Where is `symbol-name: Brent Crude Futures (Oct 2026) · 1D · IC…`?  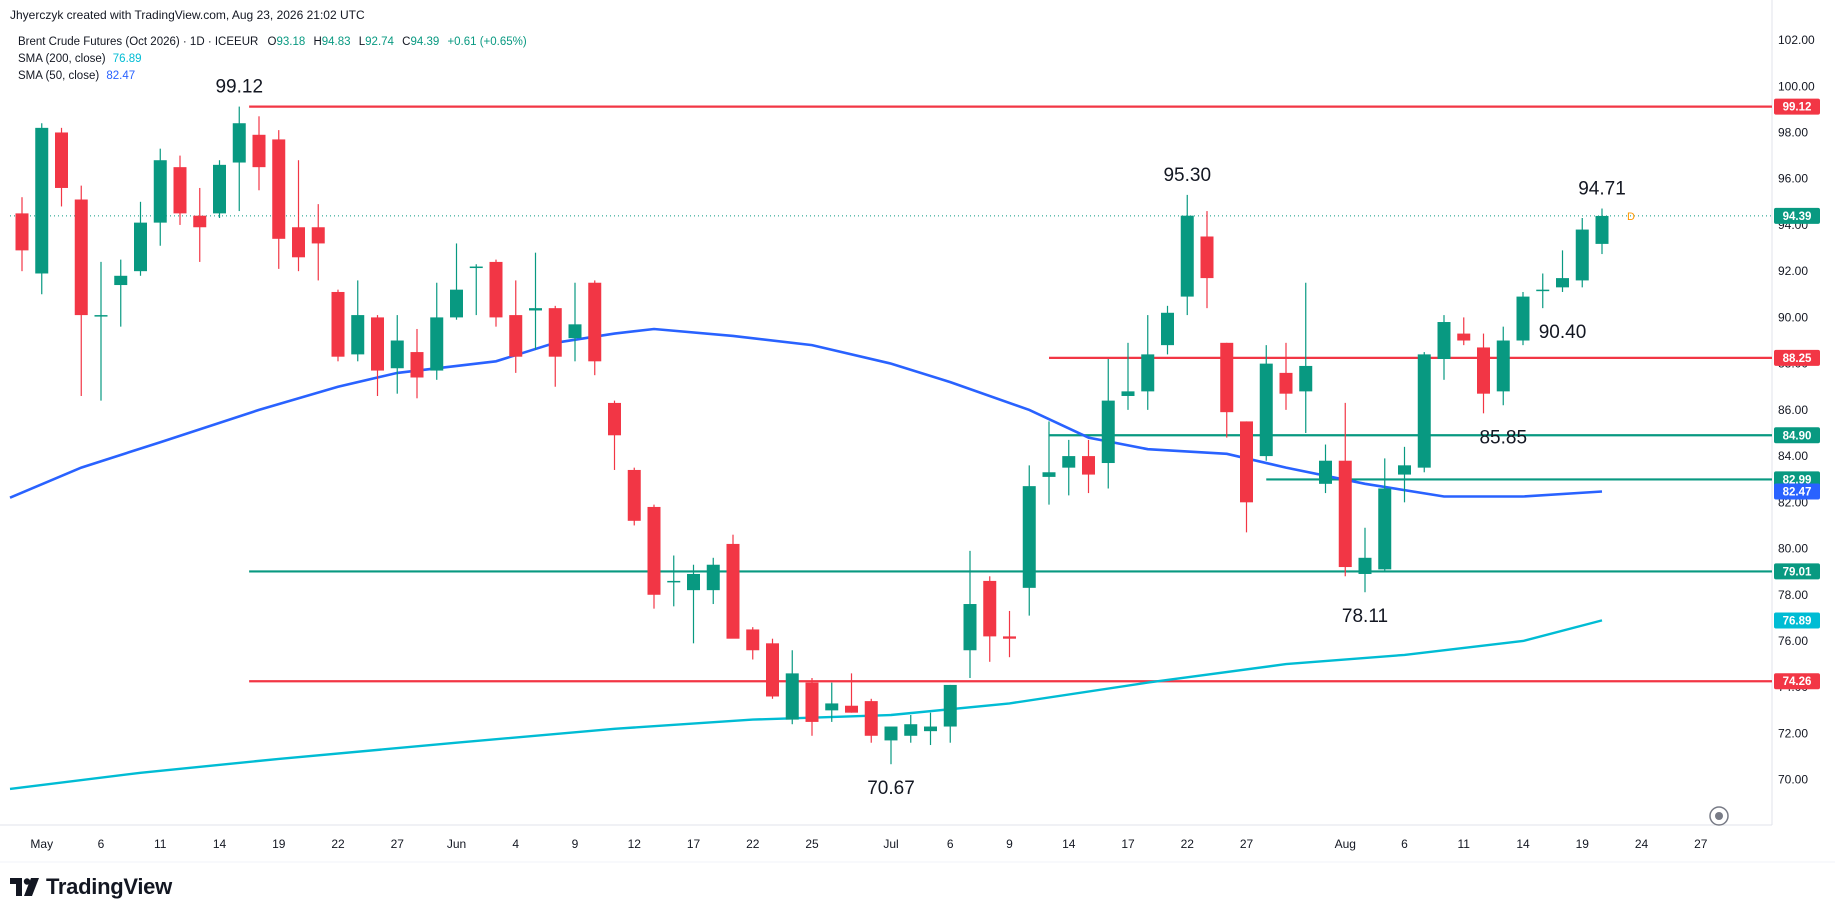 symbol-name: Brent Crude Futures (Oct 2026) · 1D · IC… is located at coordinates (138, 42).